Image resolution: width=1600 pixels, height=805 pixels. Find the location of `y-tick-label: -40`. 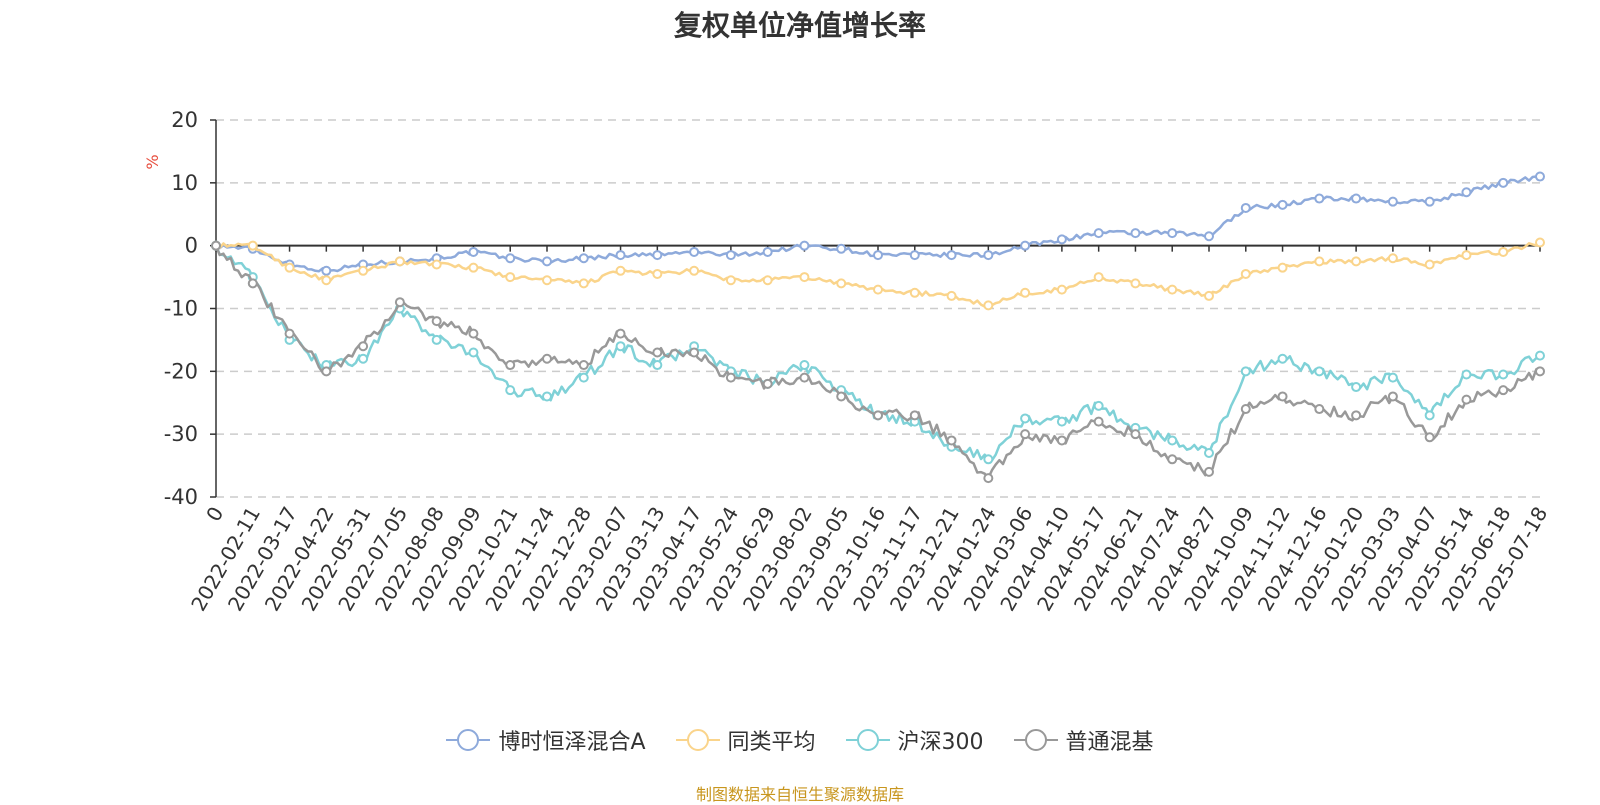

y-tick-label: -40 is located at coordinates (181, 497).